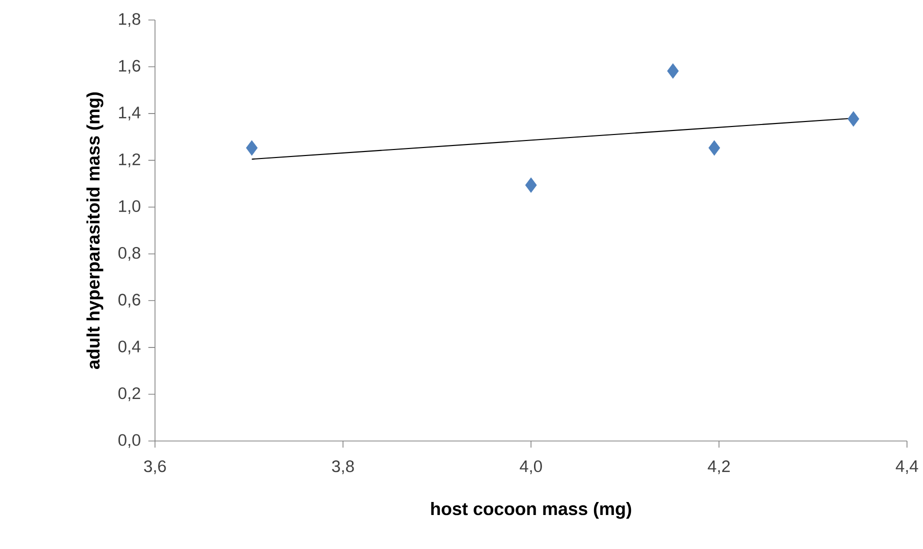  What do you see at coordinates (343, 467) in the screenshot?
I see `x-tick-label: 3,8` at bounding box center [343, 467].